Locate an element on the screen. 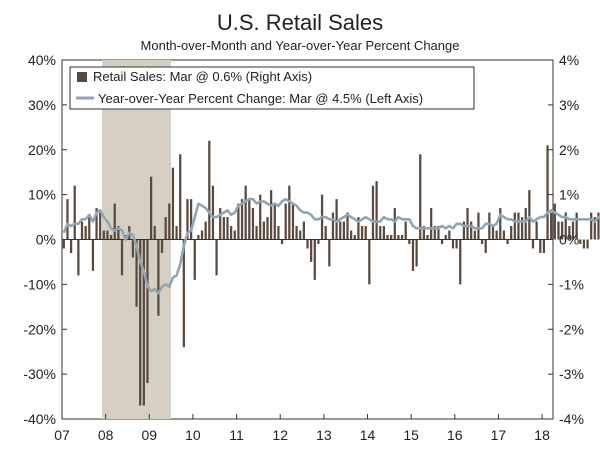 The width and height of the screenshot is (600, 460). right-axis: 4% 3% 2% 1% 0% -1% -2% -3% -4% is located at coordinates (566, 239).